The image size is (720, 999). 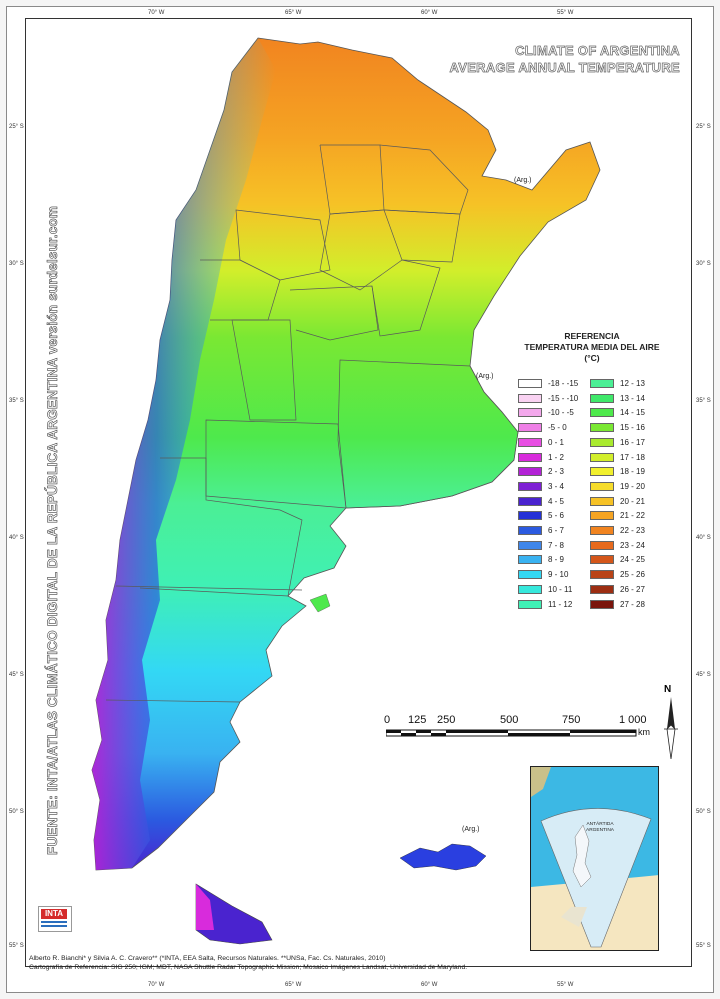 I want to click on legend-item: 15 - 16, so click(x=617, y=427).